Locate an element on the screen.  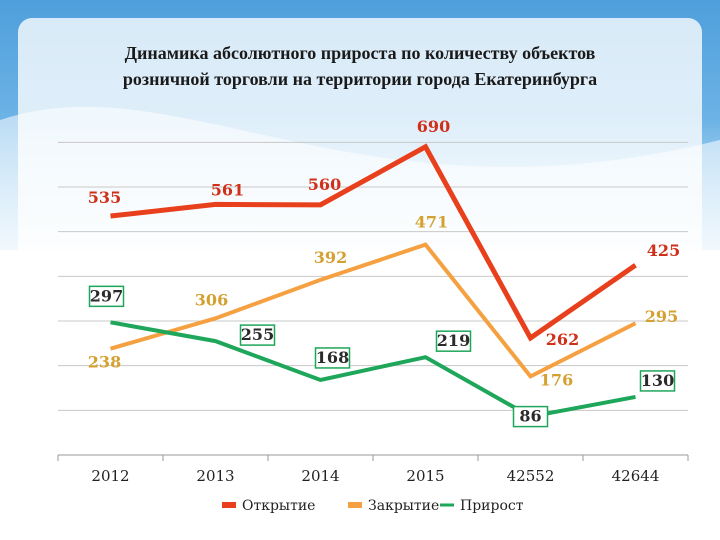
data-label: 219 is located at coordinates (453, 340).